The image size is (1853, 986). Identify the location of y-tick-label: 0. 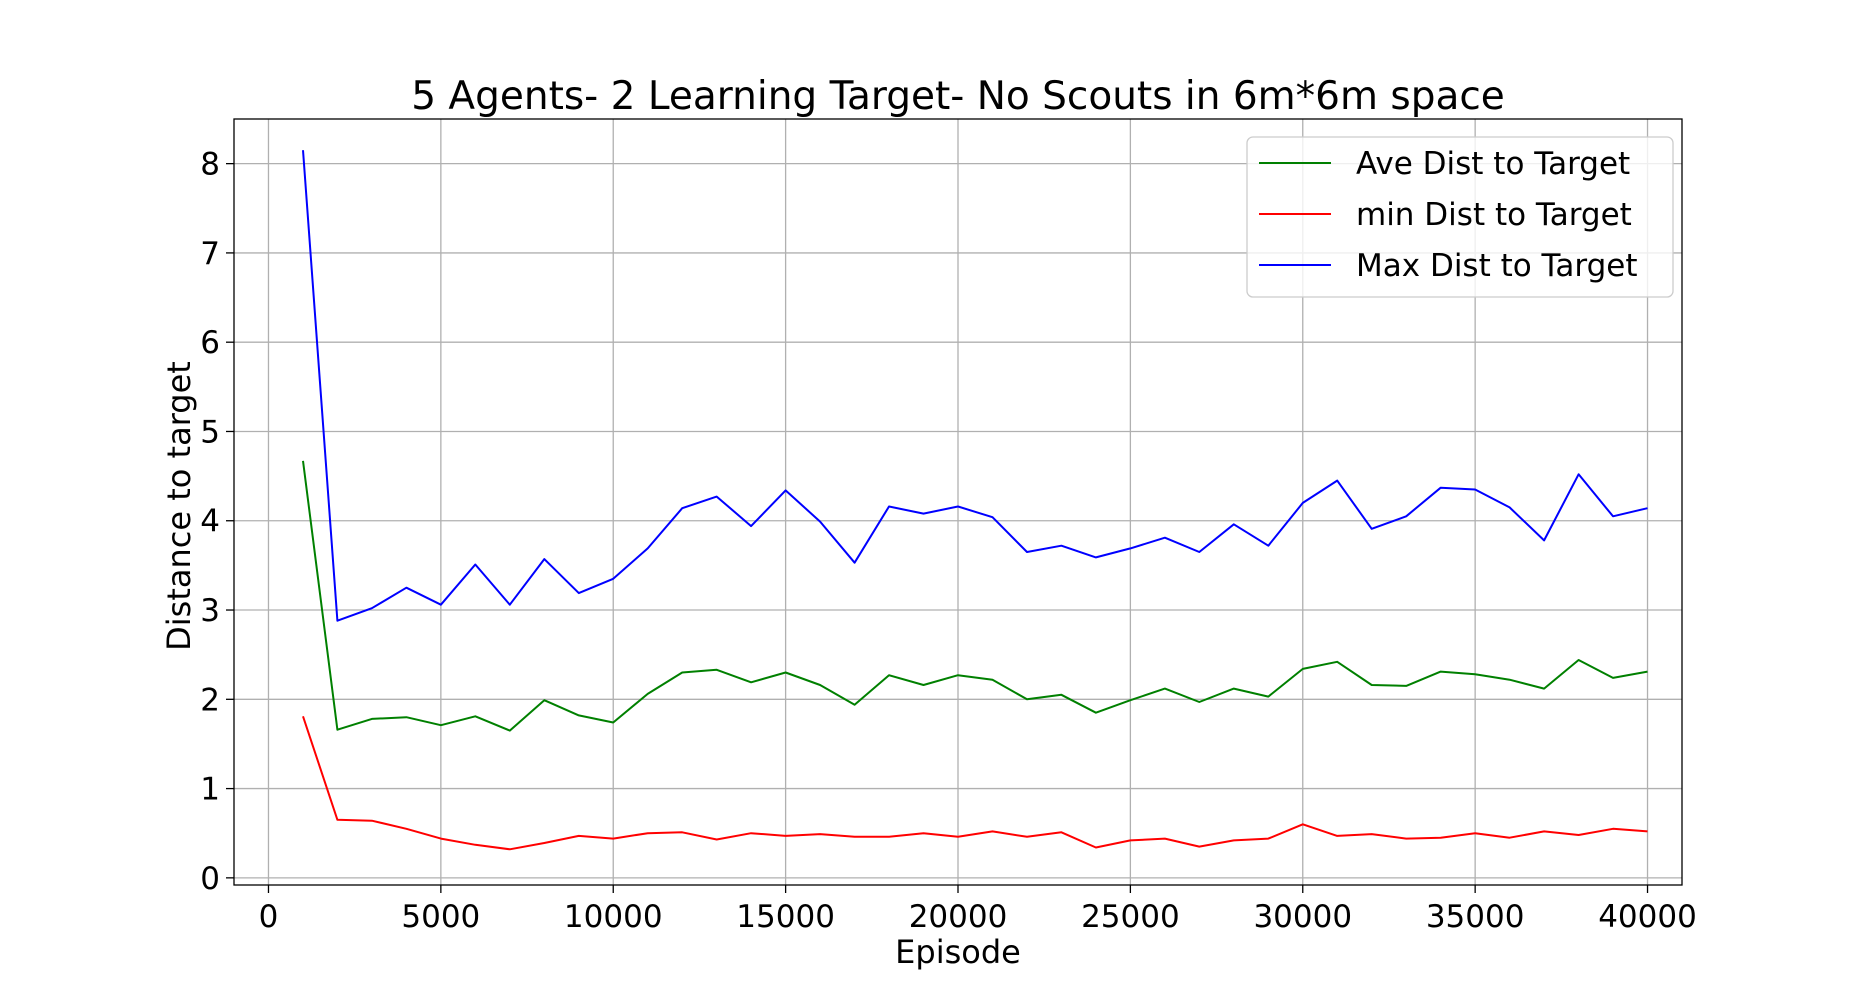
(210, 879).